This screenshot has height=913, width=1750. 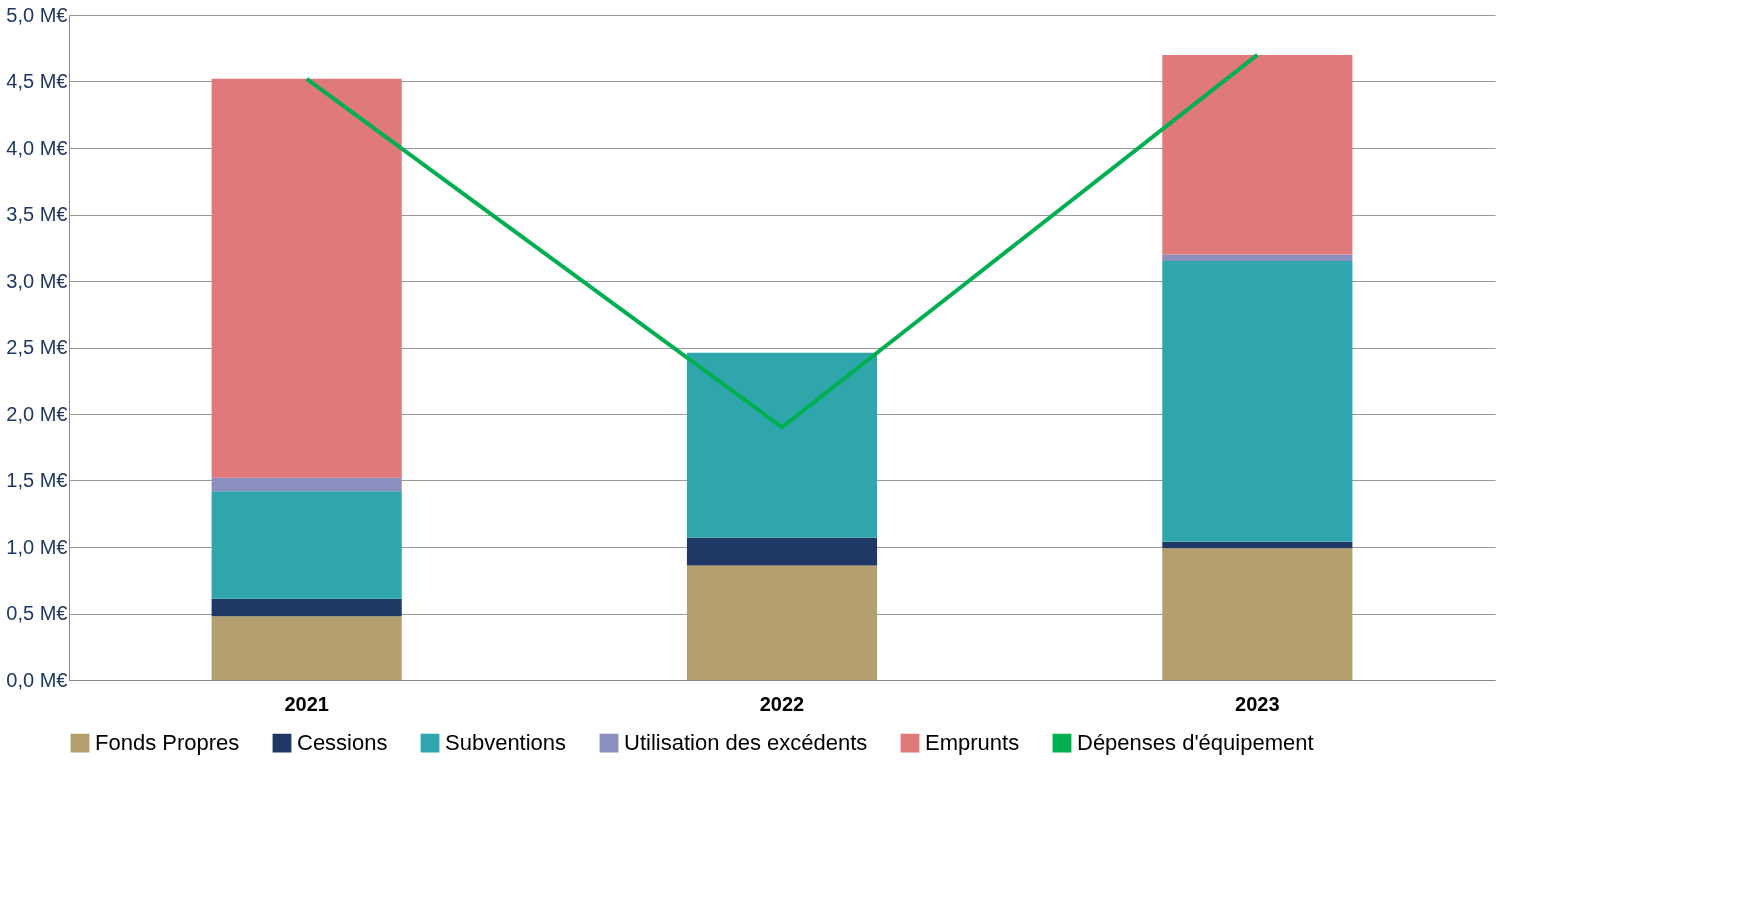 I want to click on x-tick-label: 2022, so click(x=782, y=703).